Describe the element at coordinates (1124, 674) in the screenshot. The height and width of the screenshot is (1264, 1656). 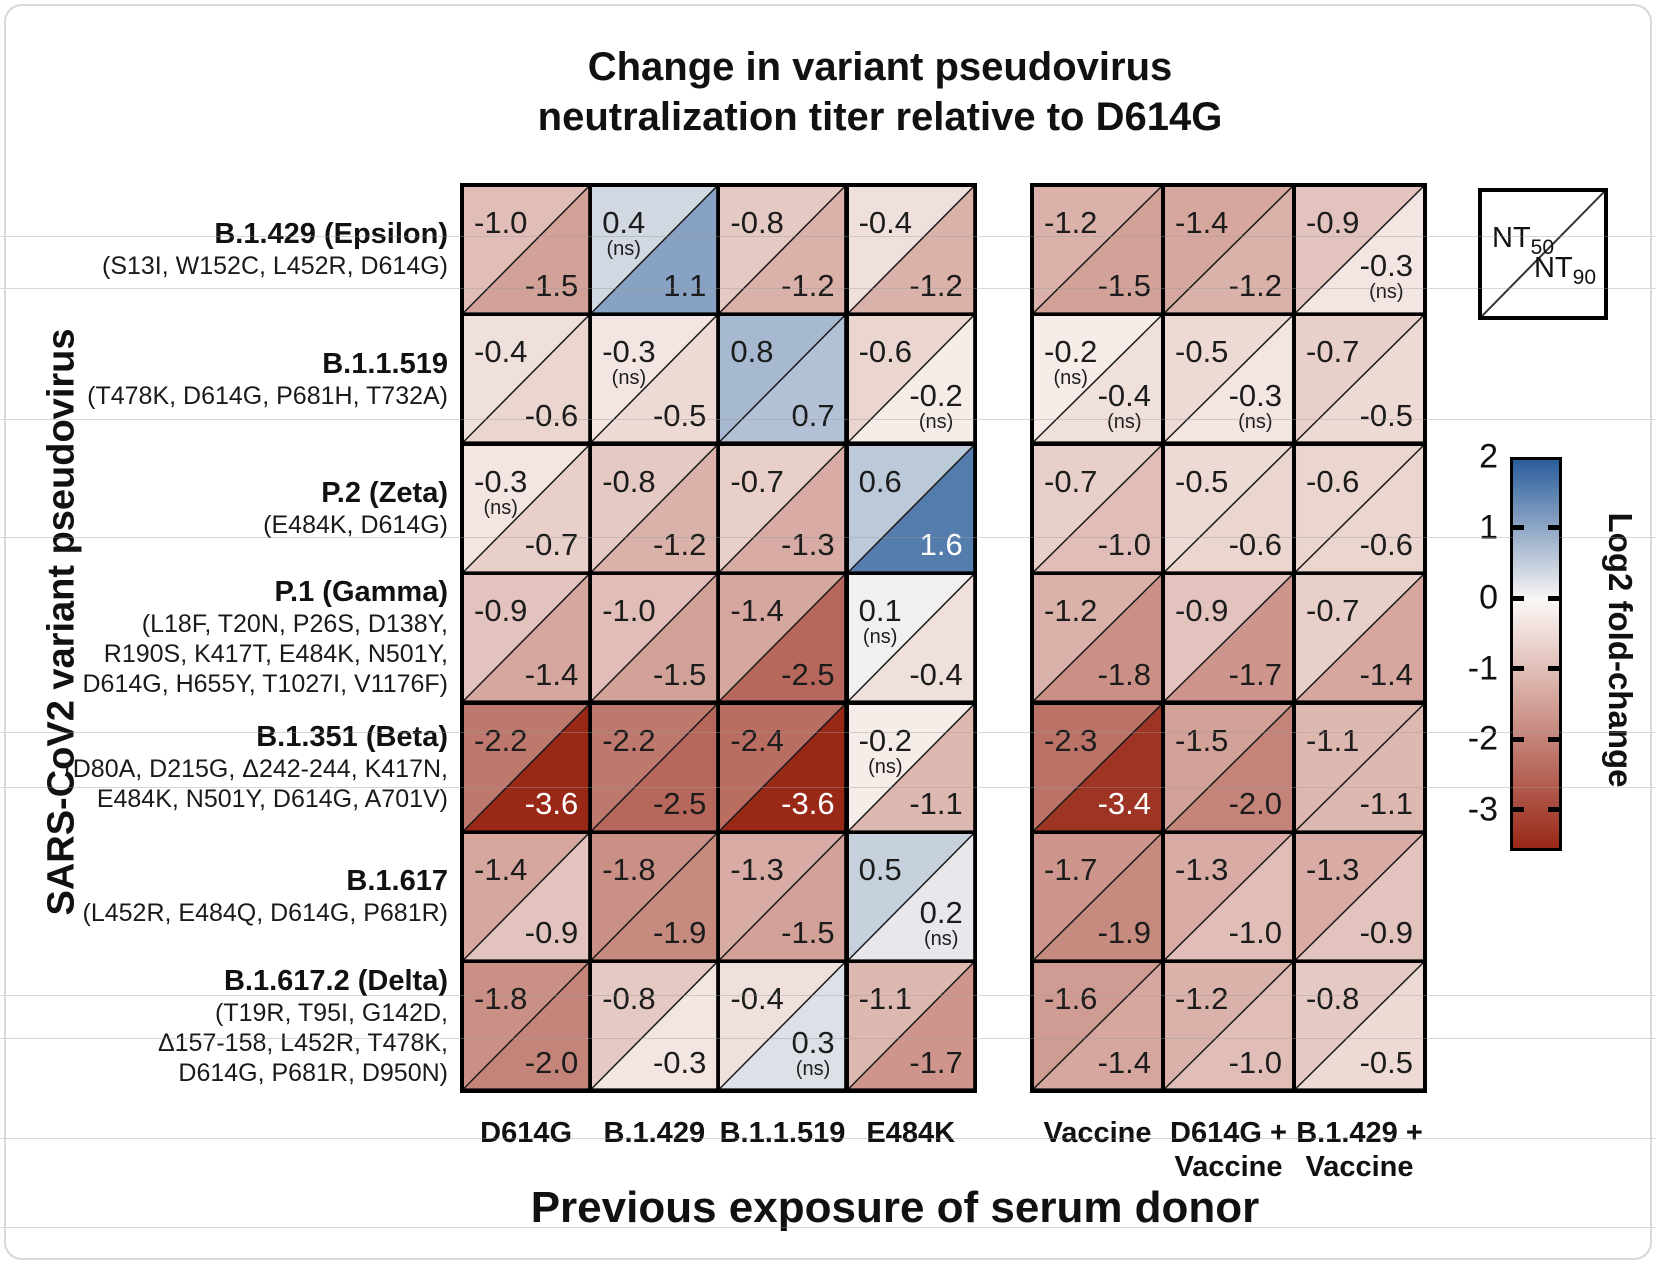
I see `nt90-value: -1.8` at that location.